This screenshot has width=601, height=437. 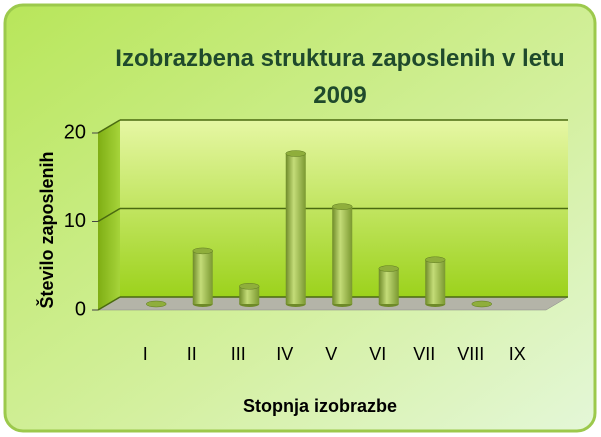 I want to click on x-tick-label: III, so click(x=238, y=354).